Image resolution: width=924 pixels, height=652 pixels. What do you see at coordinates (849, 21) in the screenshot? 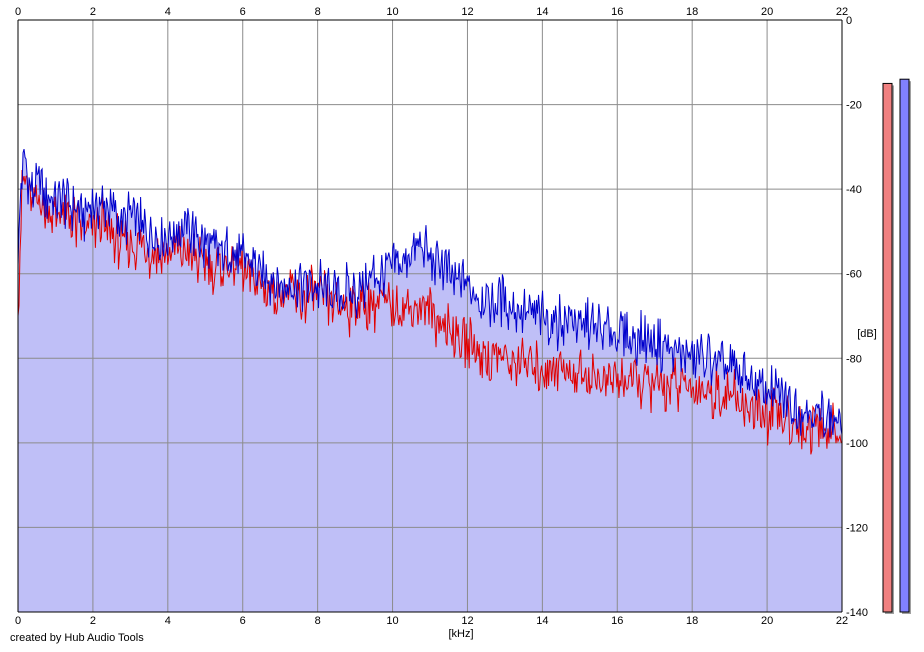
I see `y-tick-label: 0` at bounding box center [849, 21].